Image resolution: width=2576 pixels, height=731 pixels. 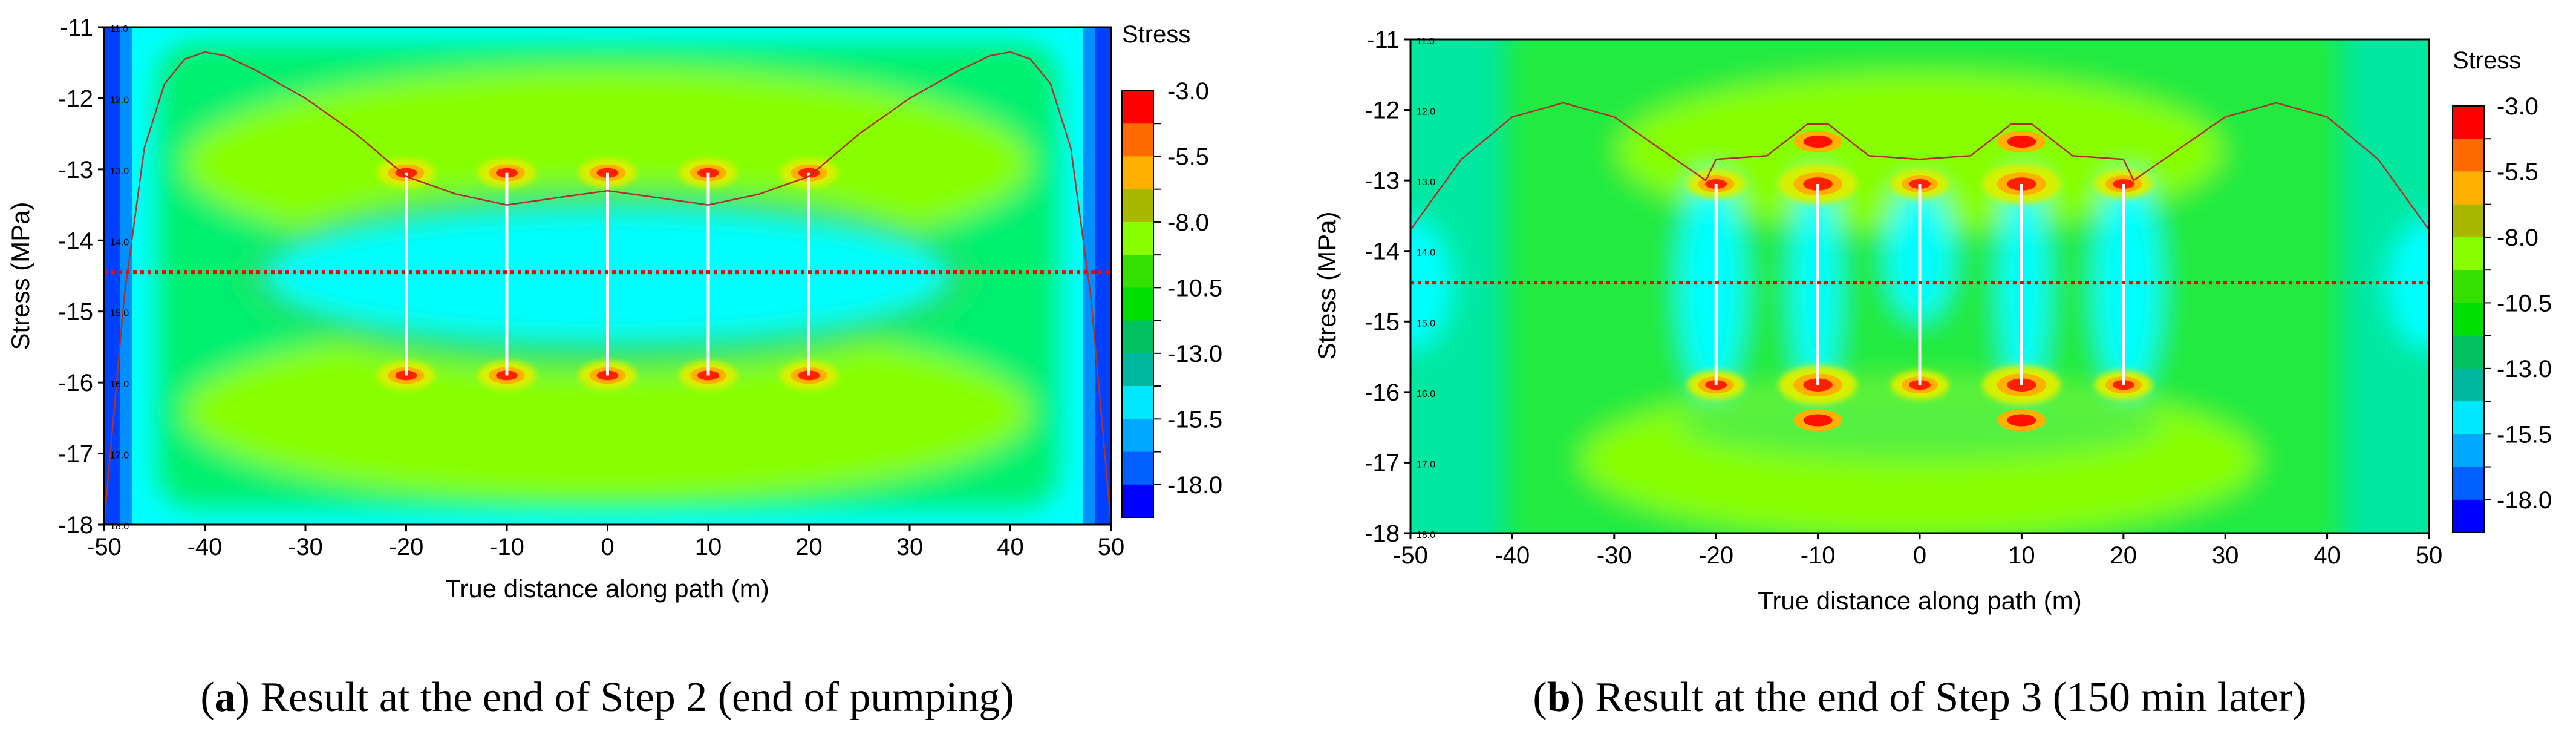 I want to click on panel-b-x-tick-label: -50, so click(x=1410, y=556).